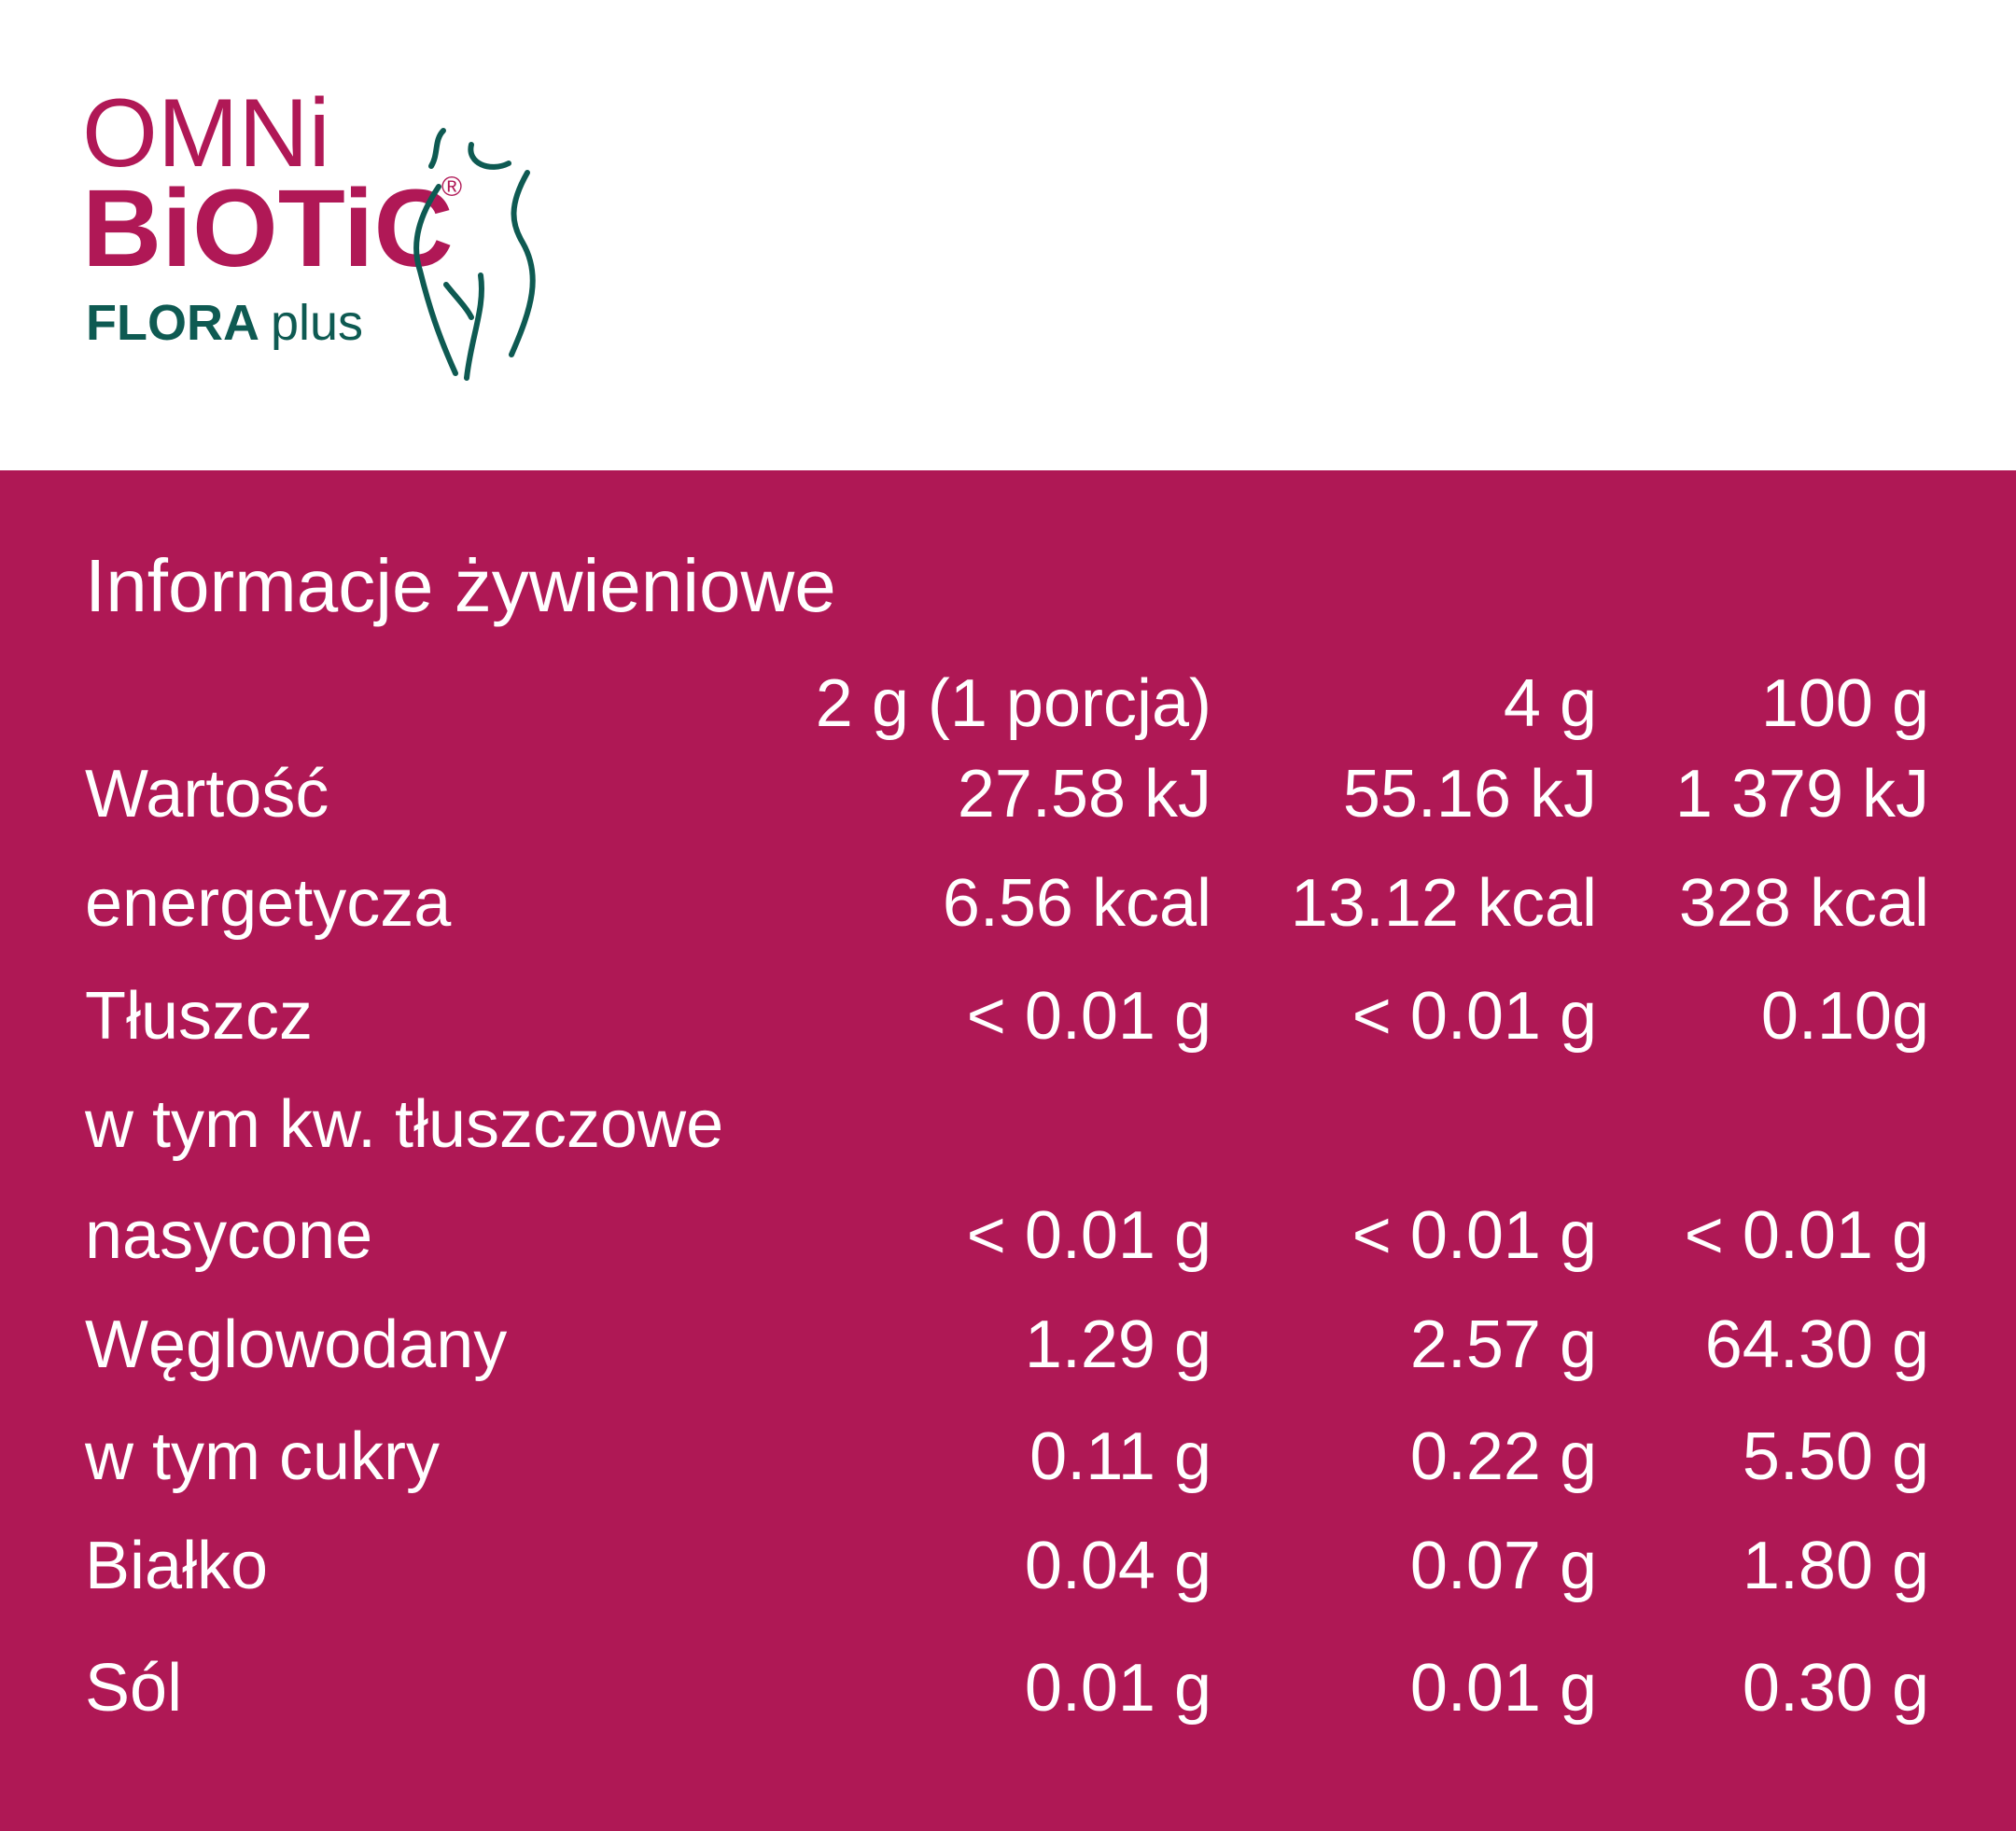 Image resolution: width=2016 pixels, height=1831 pixels. Describe the element at coordinates (1836, 1566) in the screenshot. I see `cell-value: 1.80 g` at that location.